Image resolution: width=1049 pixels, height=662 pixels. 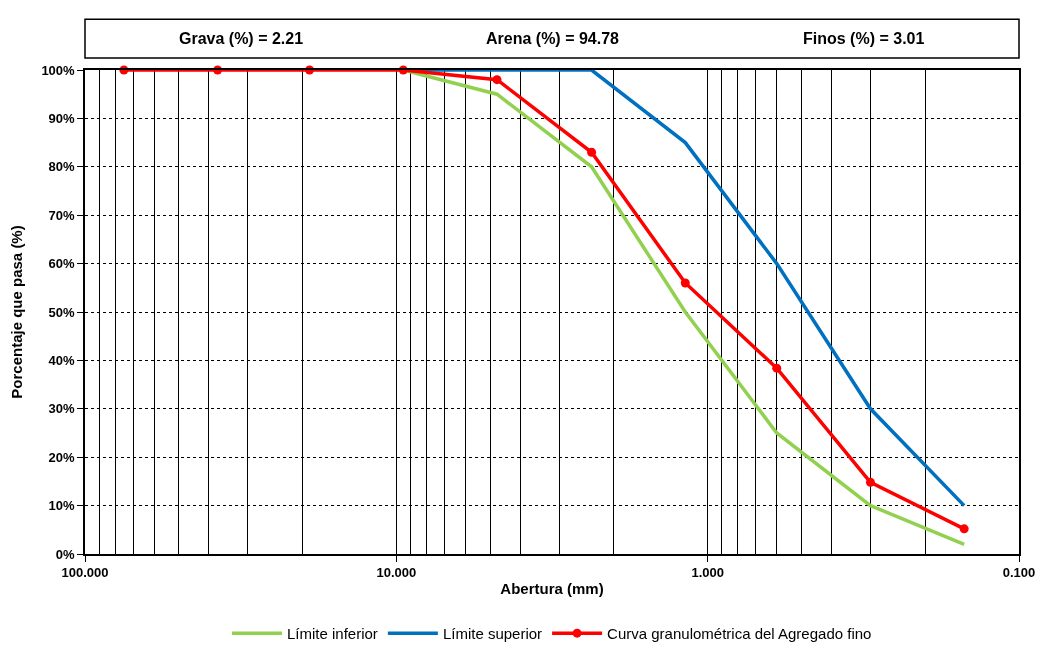 What do you see at coordinates (85, 573) in the screenshot?
I see `x-tick-label: 100.000` at bounding box center [85, 573].